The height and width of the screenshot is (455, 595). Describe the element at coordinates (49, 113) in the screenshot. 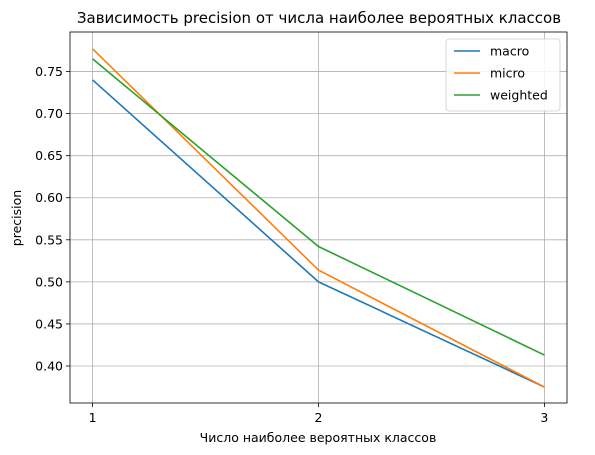

I see `y-tick-label: 0.70` at that location.